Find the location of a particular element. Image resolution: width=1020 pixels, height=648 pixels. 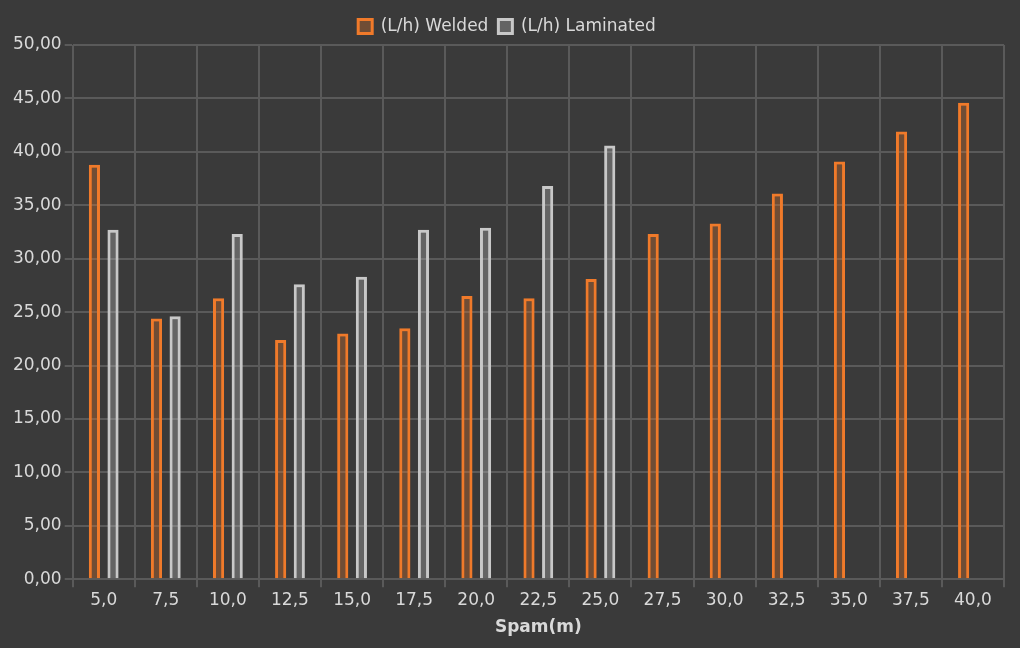

x-tick-label: 15,0 is located at coordinates (352, 598).